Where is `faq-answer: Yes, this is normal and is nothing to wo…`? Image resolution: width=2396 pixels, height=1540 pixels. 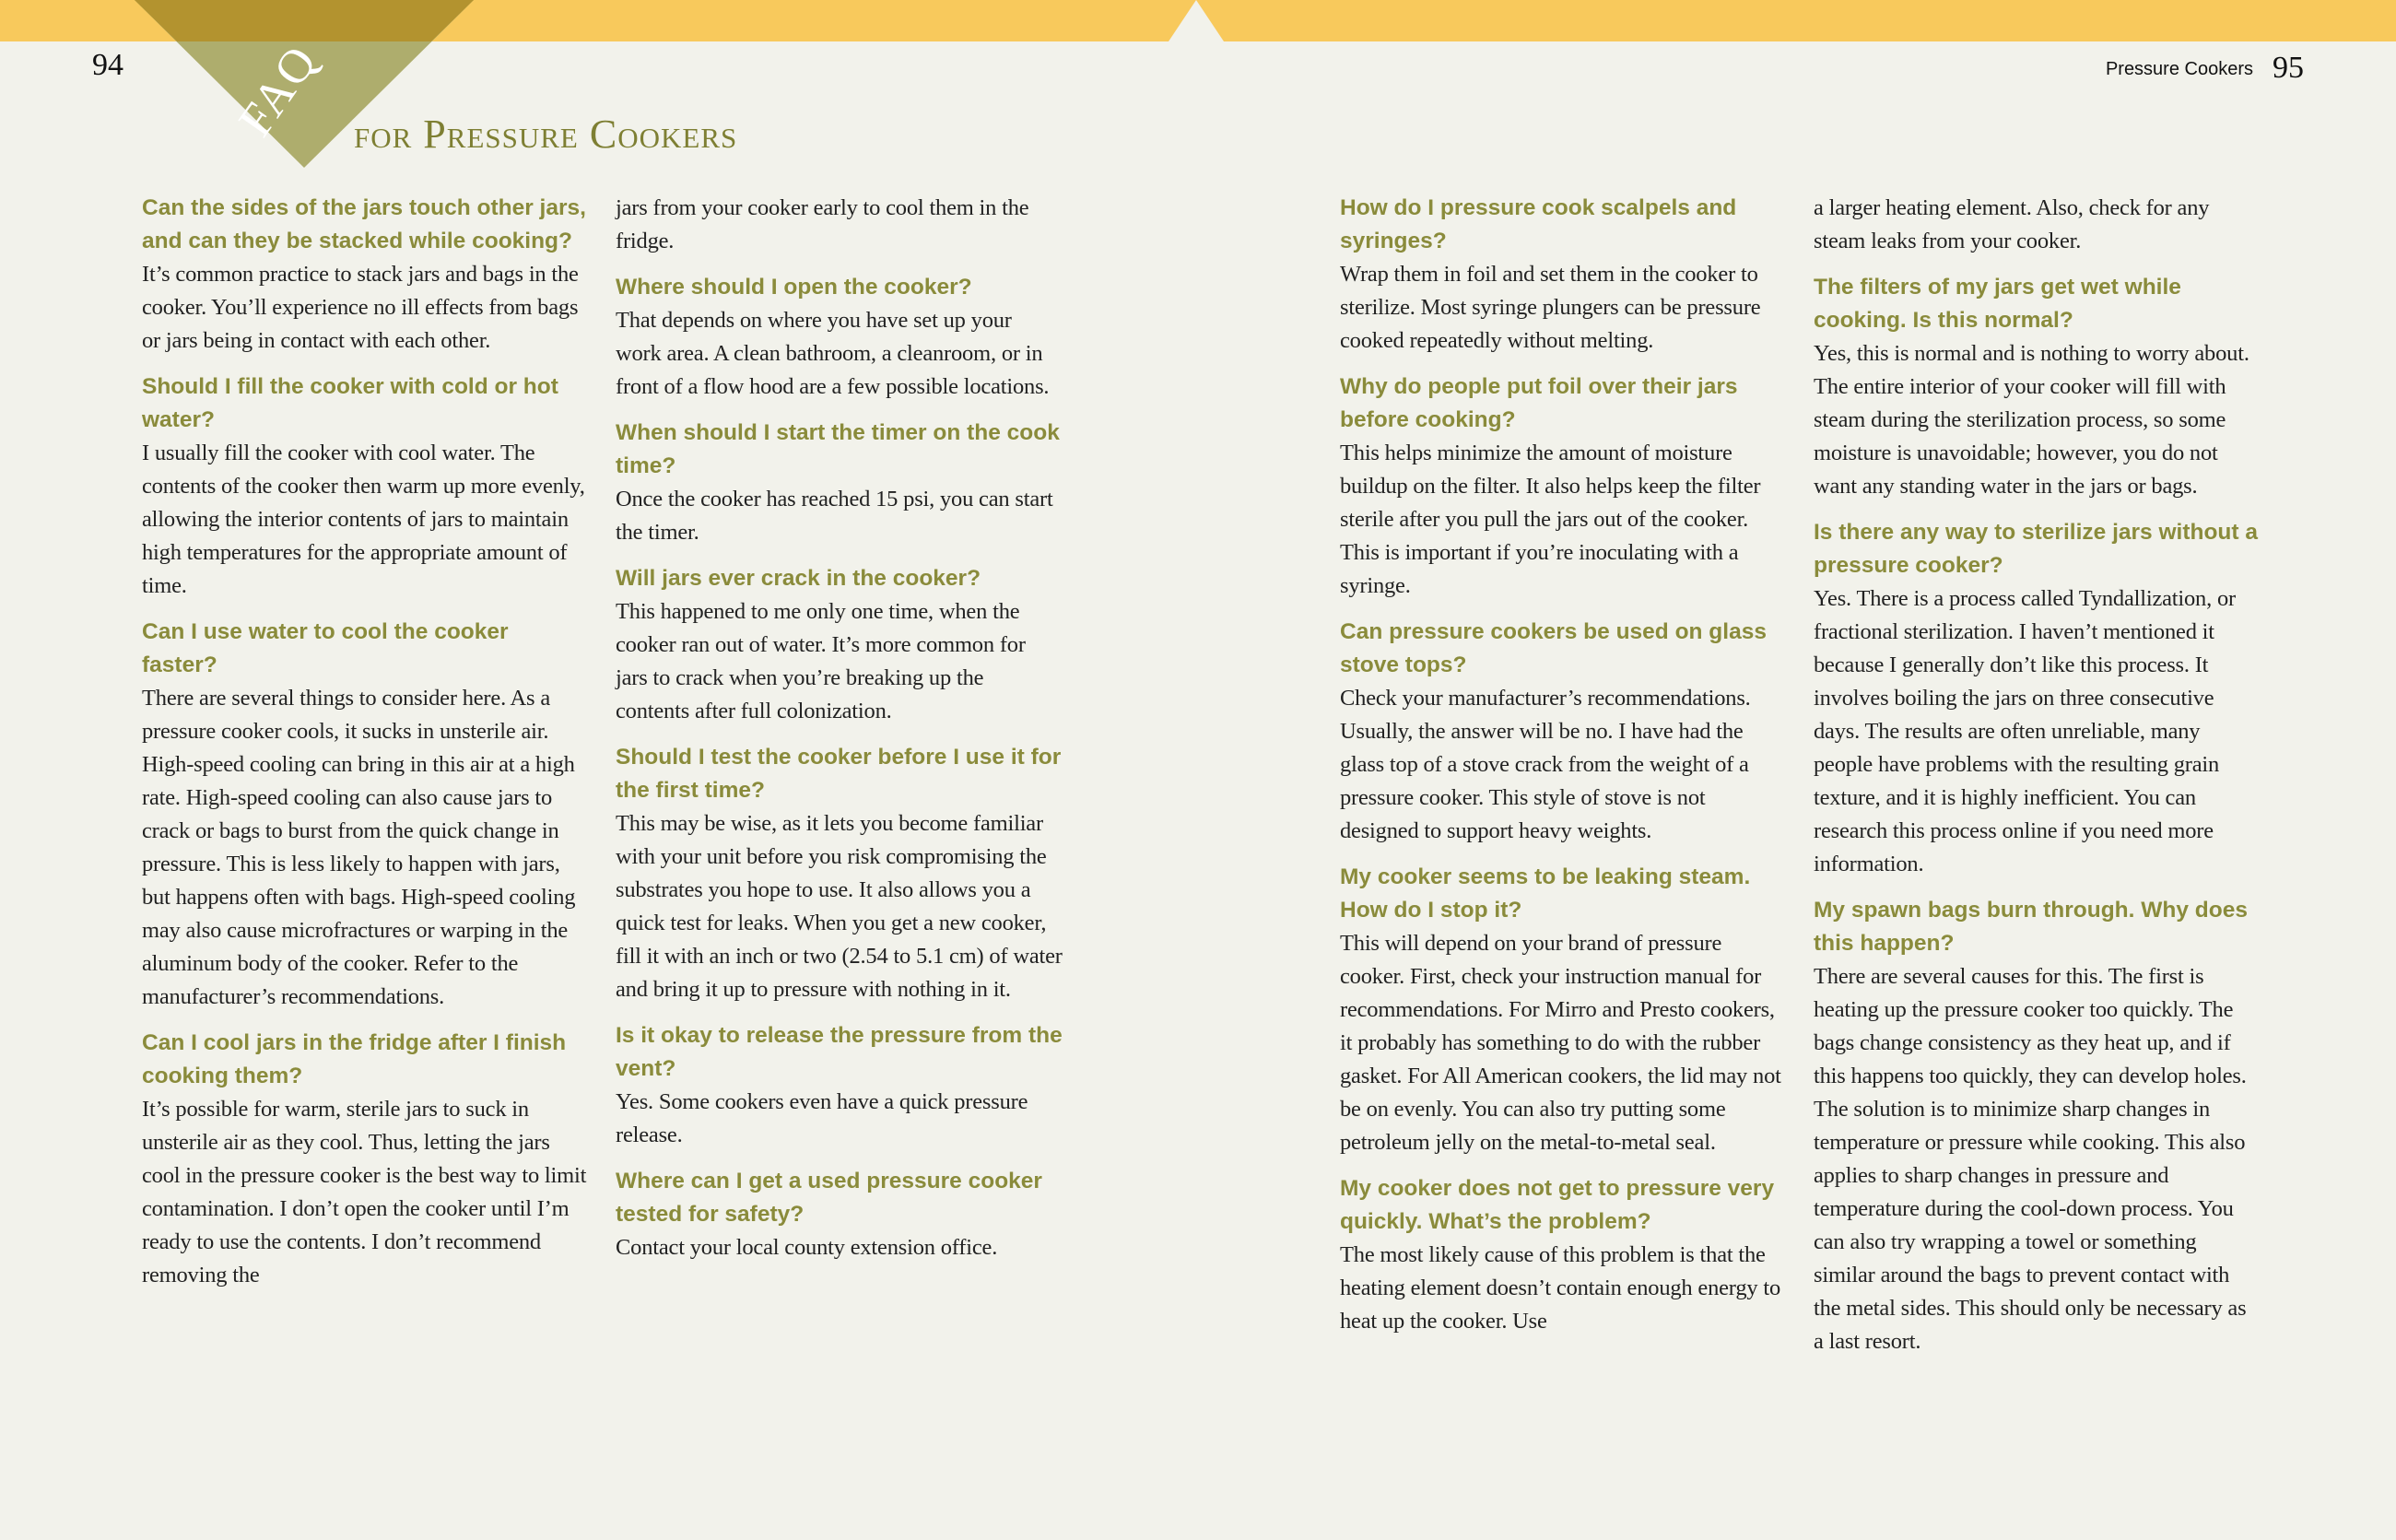 faq-answer: Yes, this is normal and is nothing to wo… is located at coordinates (2031, 420).